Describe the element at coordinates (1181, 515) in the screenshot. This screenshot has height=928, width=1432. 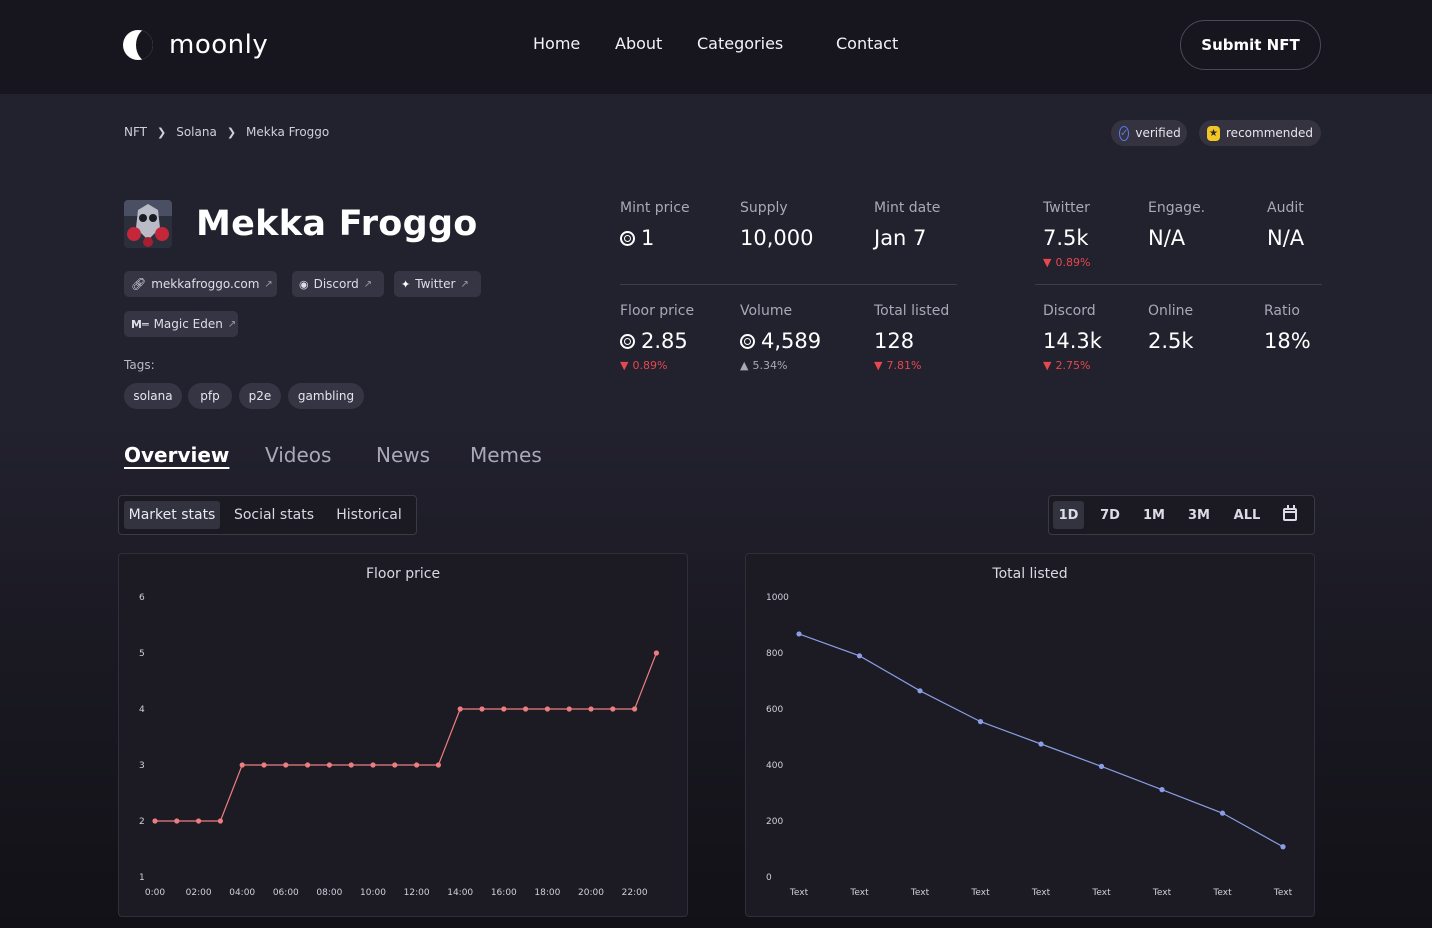
I see `time-range-selector: 1D 7D 1M 3M ALL` at that location.